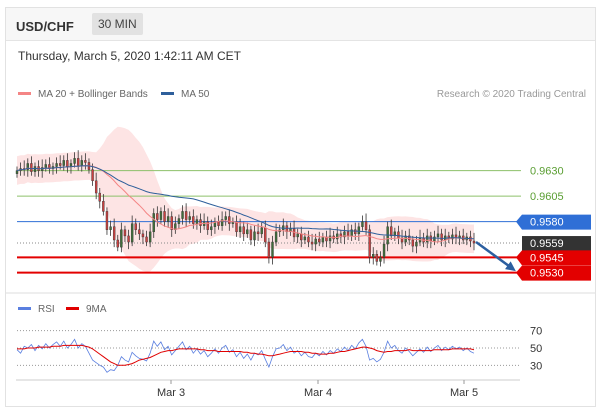 This screenshot has width=605, height=412. I want to click on legend-label: 9MA, so click(96, 309).